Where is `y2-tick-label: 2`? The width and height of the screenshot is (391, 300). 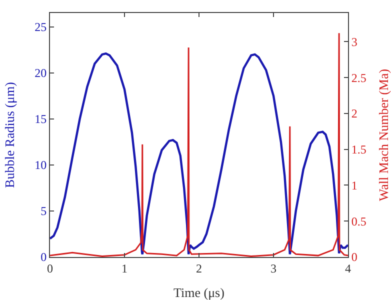
y2-tick-label: 2 is located at coordinates (354, 113).